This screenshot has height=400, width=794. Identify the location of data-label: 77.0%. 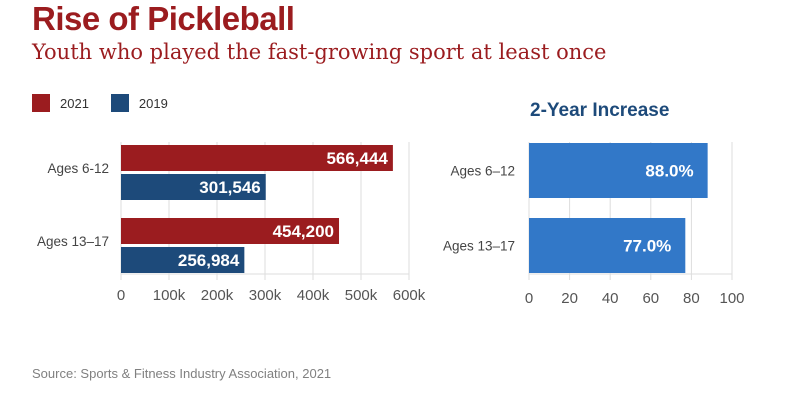
(647, 246).